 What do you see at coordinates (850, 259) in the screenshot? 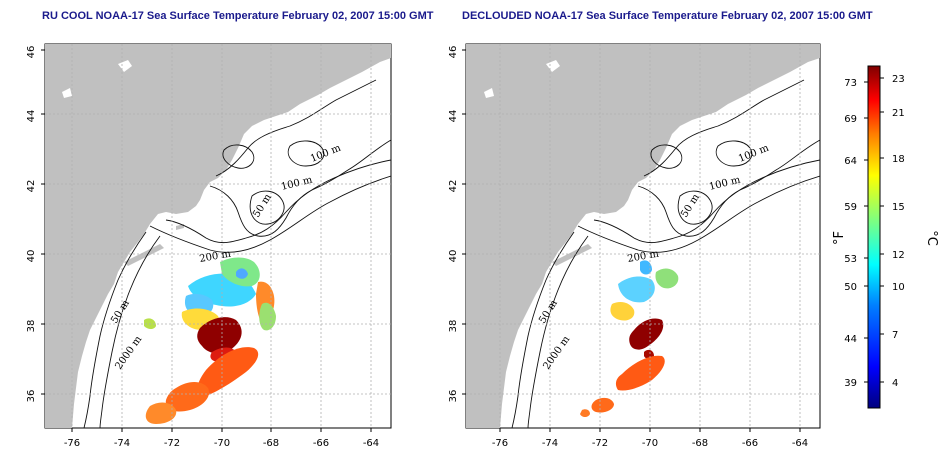
I see `fahrenheit-tick-label: 53` at bounding box center [850, 259].